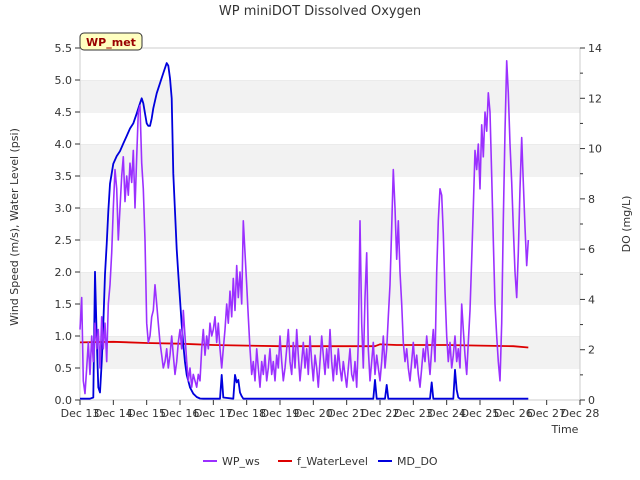 The image size is (640, 480). Describe the element at coordinates (64, 208) in the screenshot. I see `left-tick-label: 3.0` at that location.